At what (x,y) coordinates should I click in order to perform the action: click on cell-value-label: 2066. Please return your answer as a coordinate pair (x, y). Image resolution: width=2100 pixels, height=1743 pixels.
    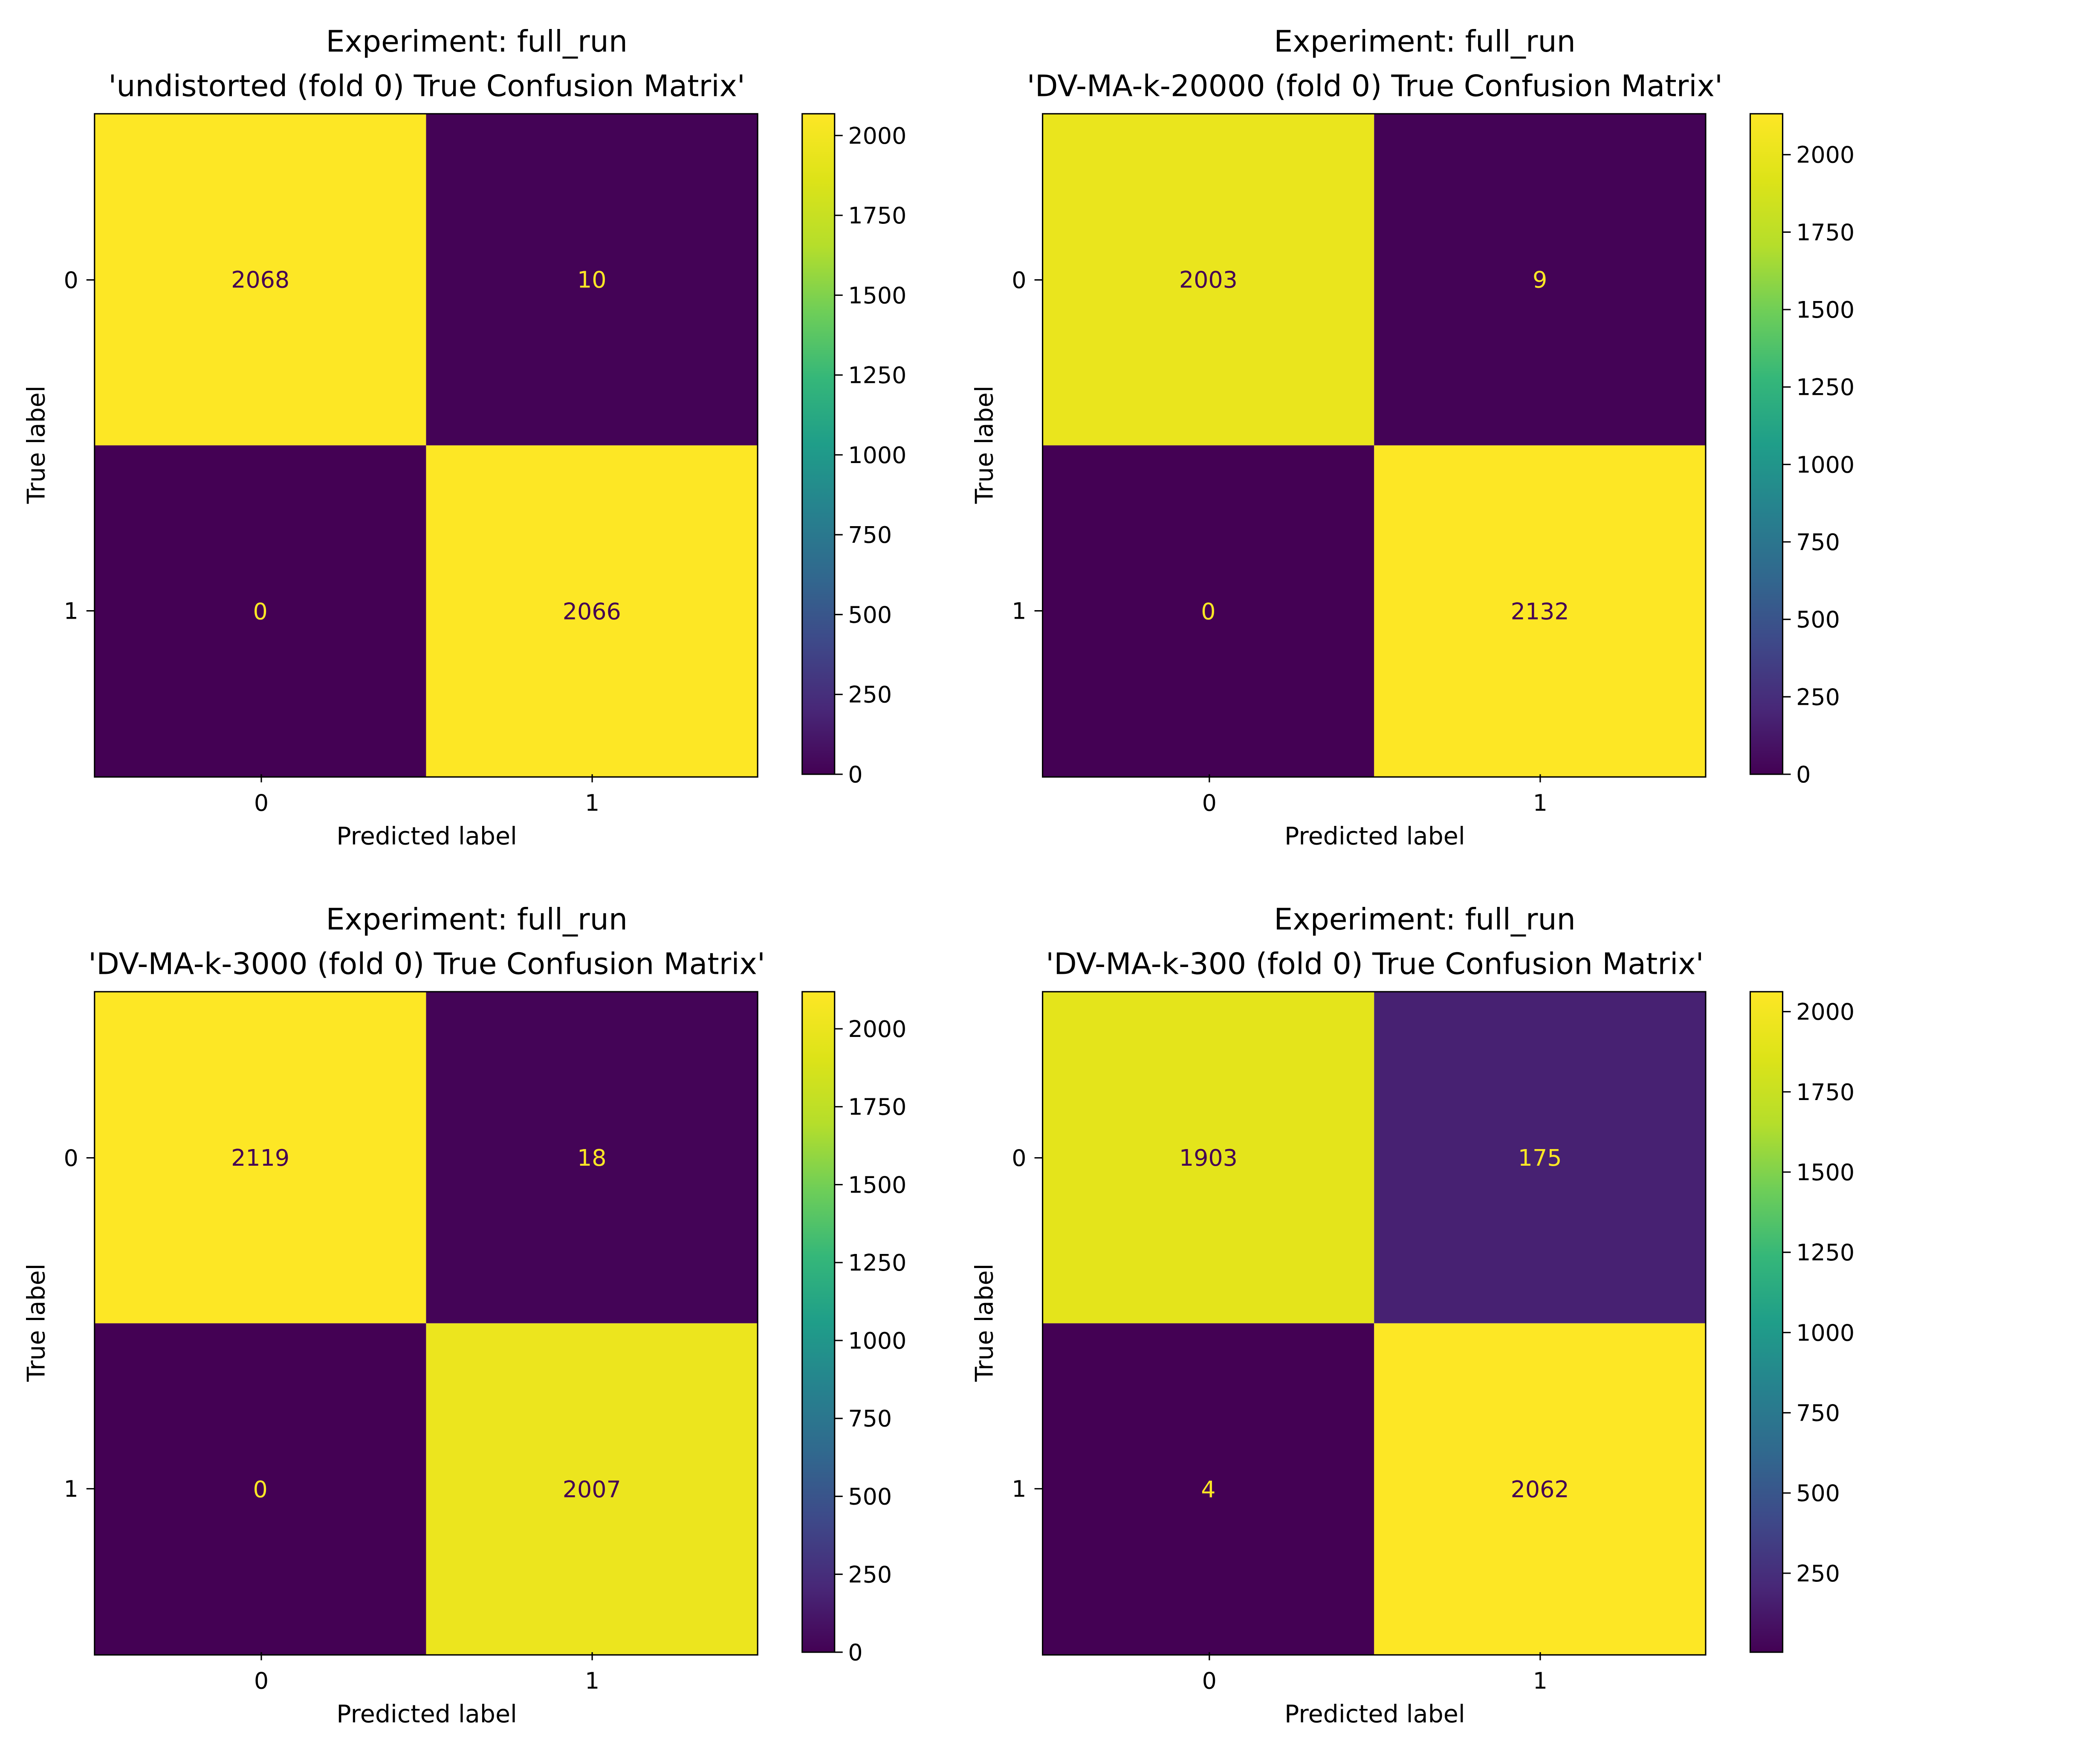
    Looking at the image, I should click on (592, 611).